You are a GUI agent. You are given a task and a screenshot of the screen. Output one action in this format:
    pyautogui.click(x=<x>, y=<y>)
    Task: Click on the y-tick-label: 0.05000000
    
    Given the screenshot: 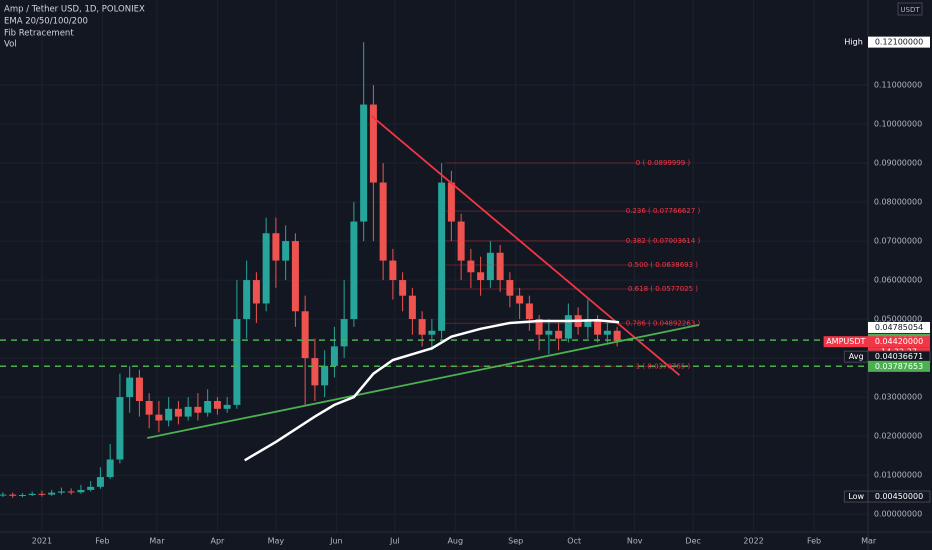 What is the action you would take?
    pyautogui.click(x=898, y=319)
    